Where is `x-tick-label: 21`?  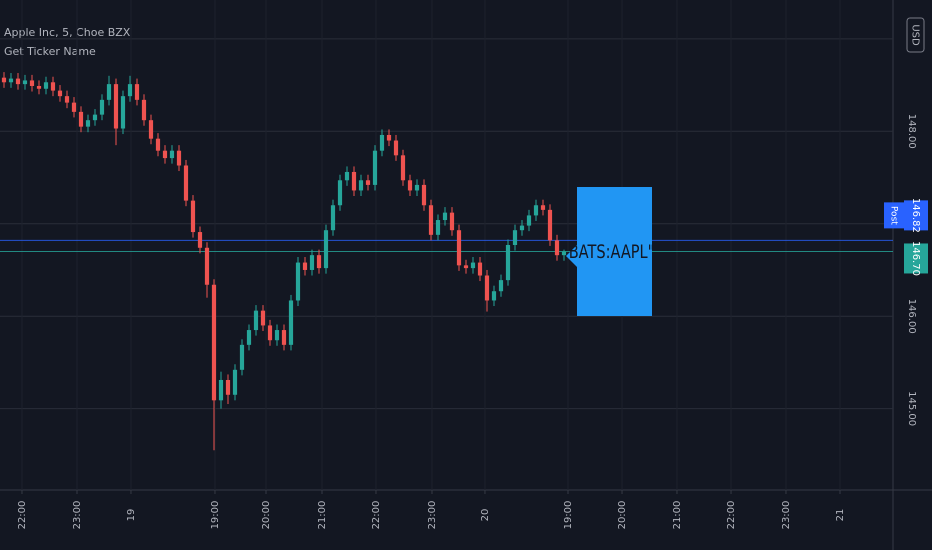
x-tick-label: 21 is located at coordinates (840, 515).